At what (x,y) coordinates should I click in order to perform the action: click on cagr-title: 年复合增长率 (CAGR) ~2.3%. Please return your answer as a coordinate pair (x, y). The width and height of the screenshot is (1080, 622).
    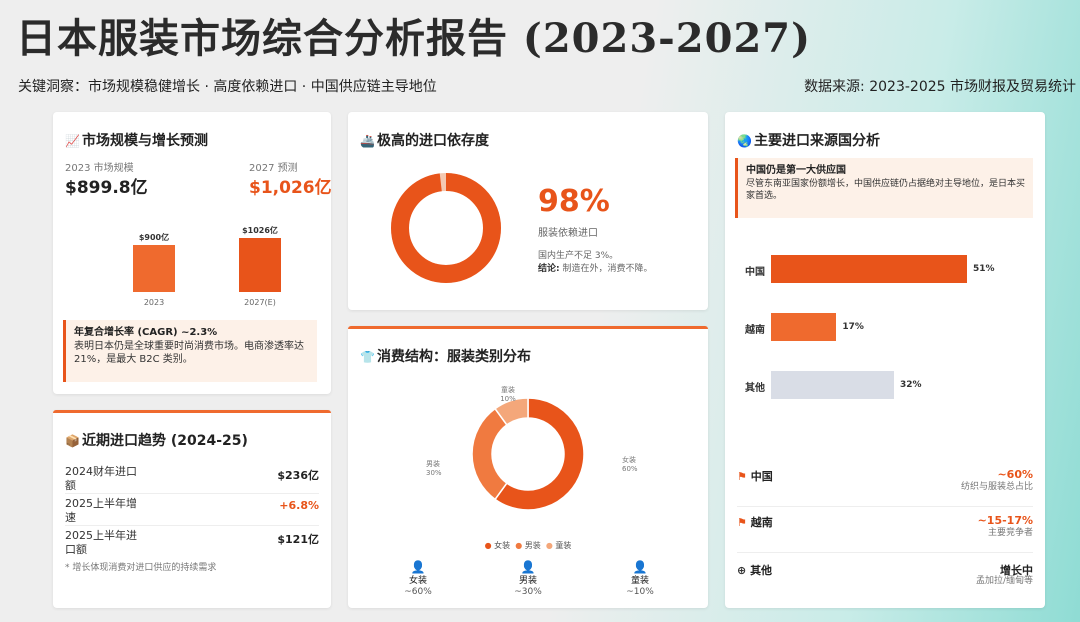
    Looking at the image, I should click on (146, 332).